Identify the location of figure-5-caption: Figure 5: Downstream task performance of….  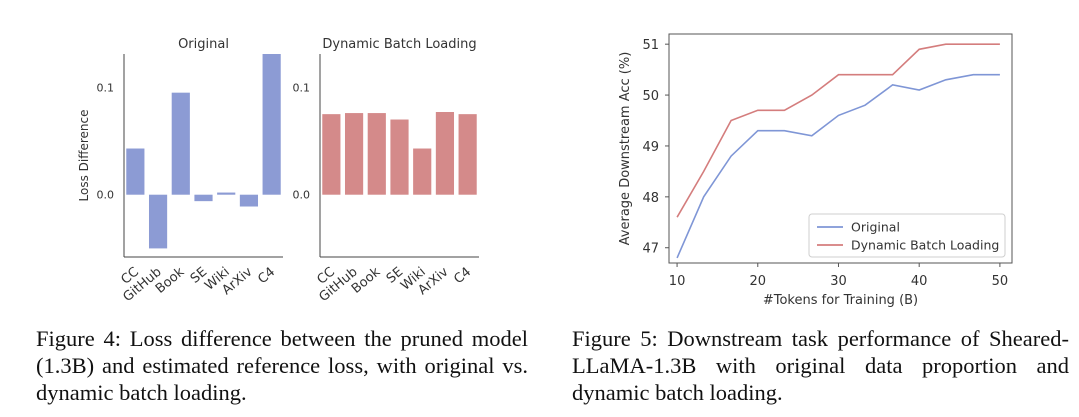
(820, 365).